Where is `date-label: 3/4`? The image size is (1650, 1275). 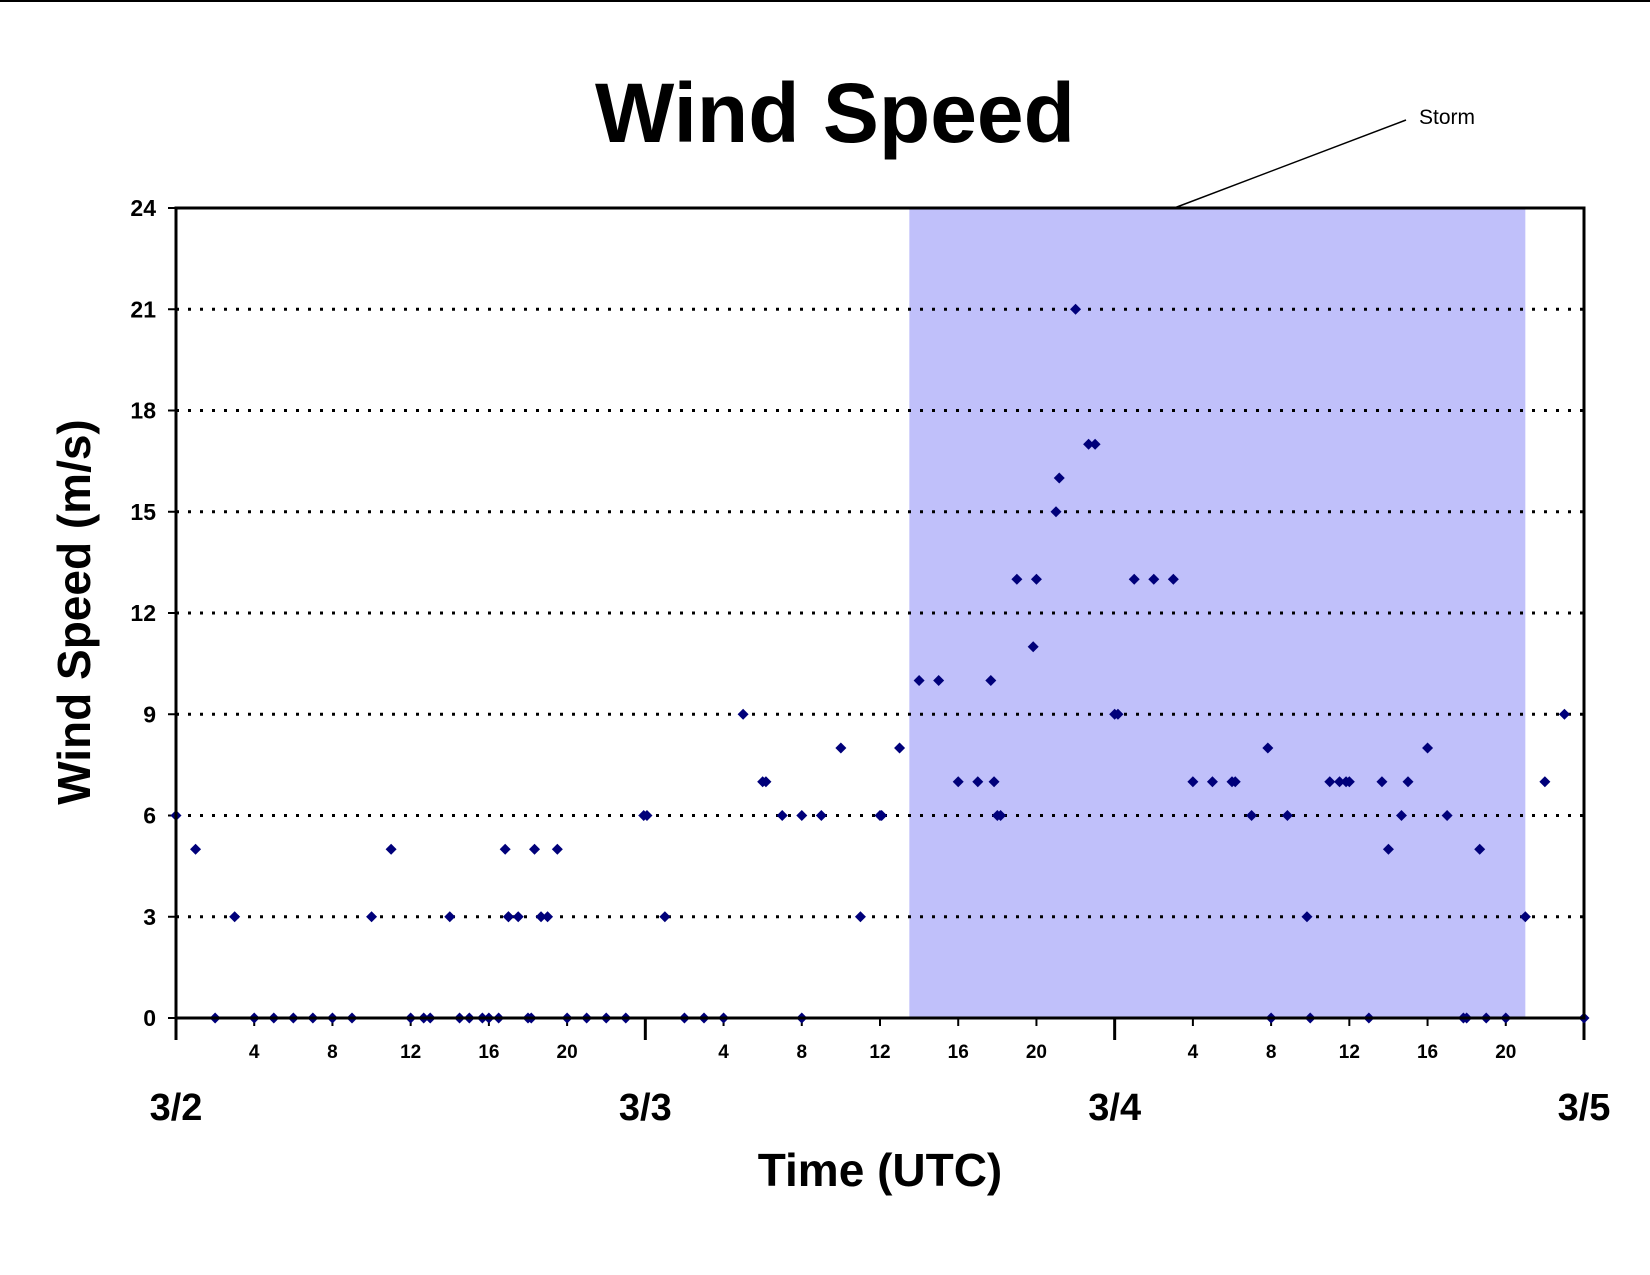 date-label: 3/4 is located at coordinates (1114, 1108).